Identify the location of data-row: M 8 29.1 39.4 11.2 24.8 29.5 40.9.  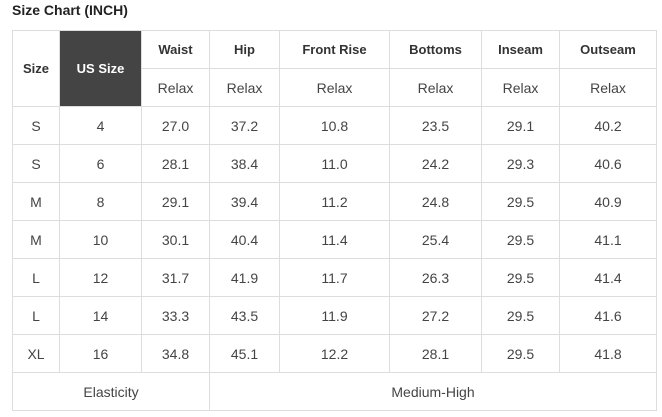
(334, 201).